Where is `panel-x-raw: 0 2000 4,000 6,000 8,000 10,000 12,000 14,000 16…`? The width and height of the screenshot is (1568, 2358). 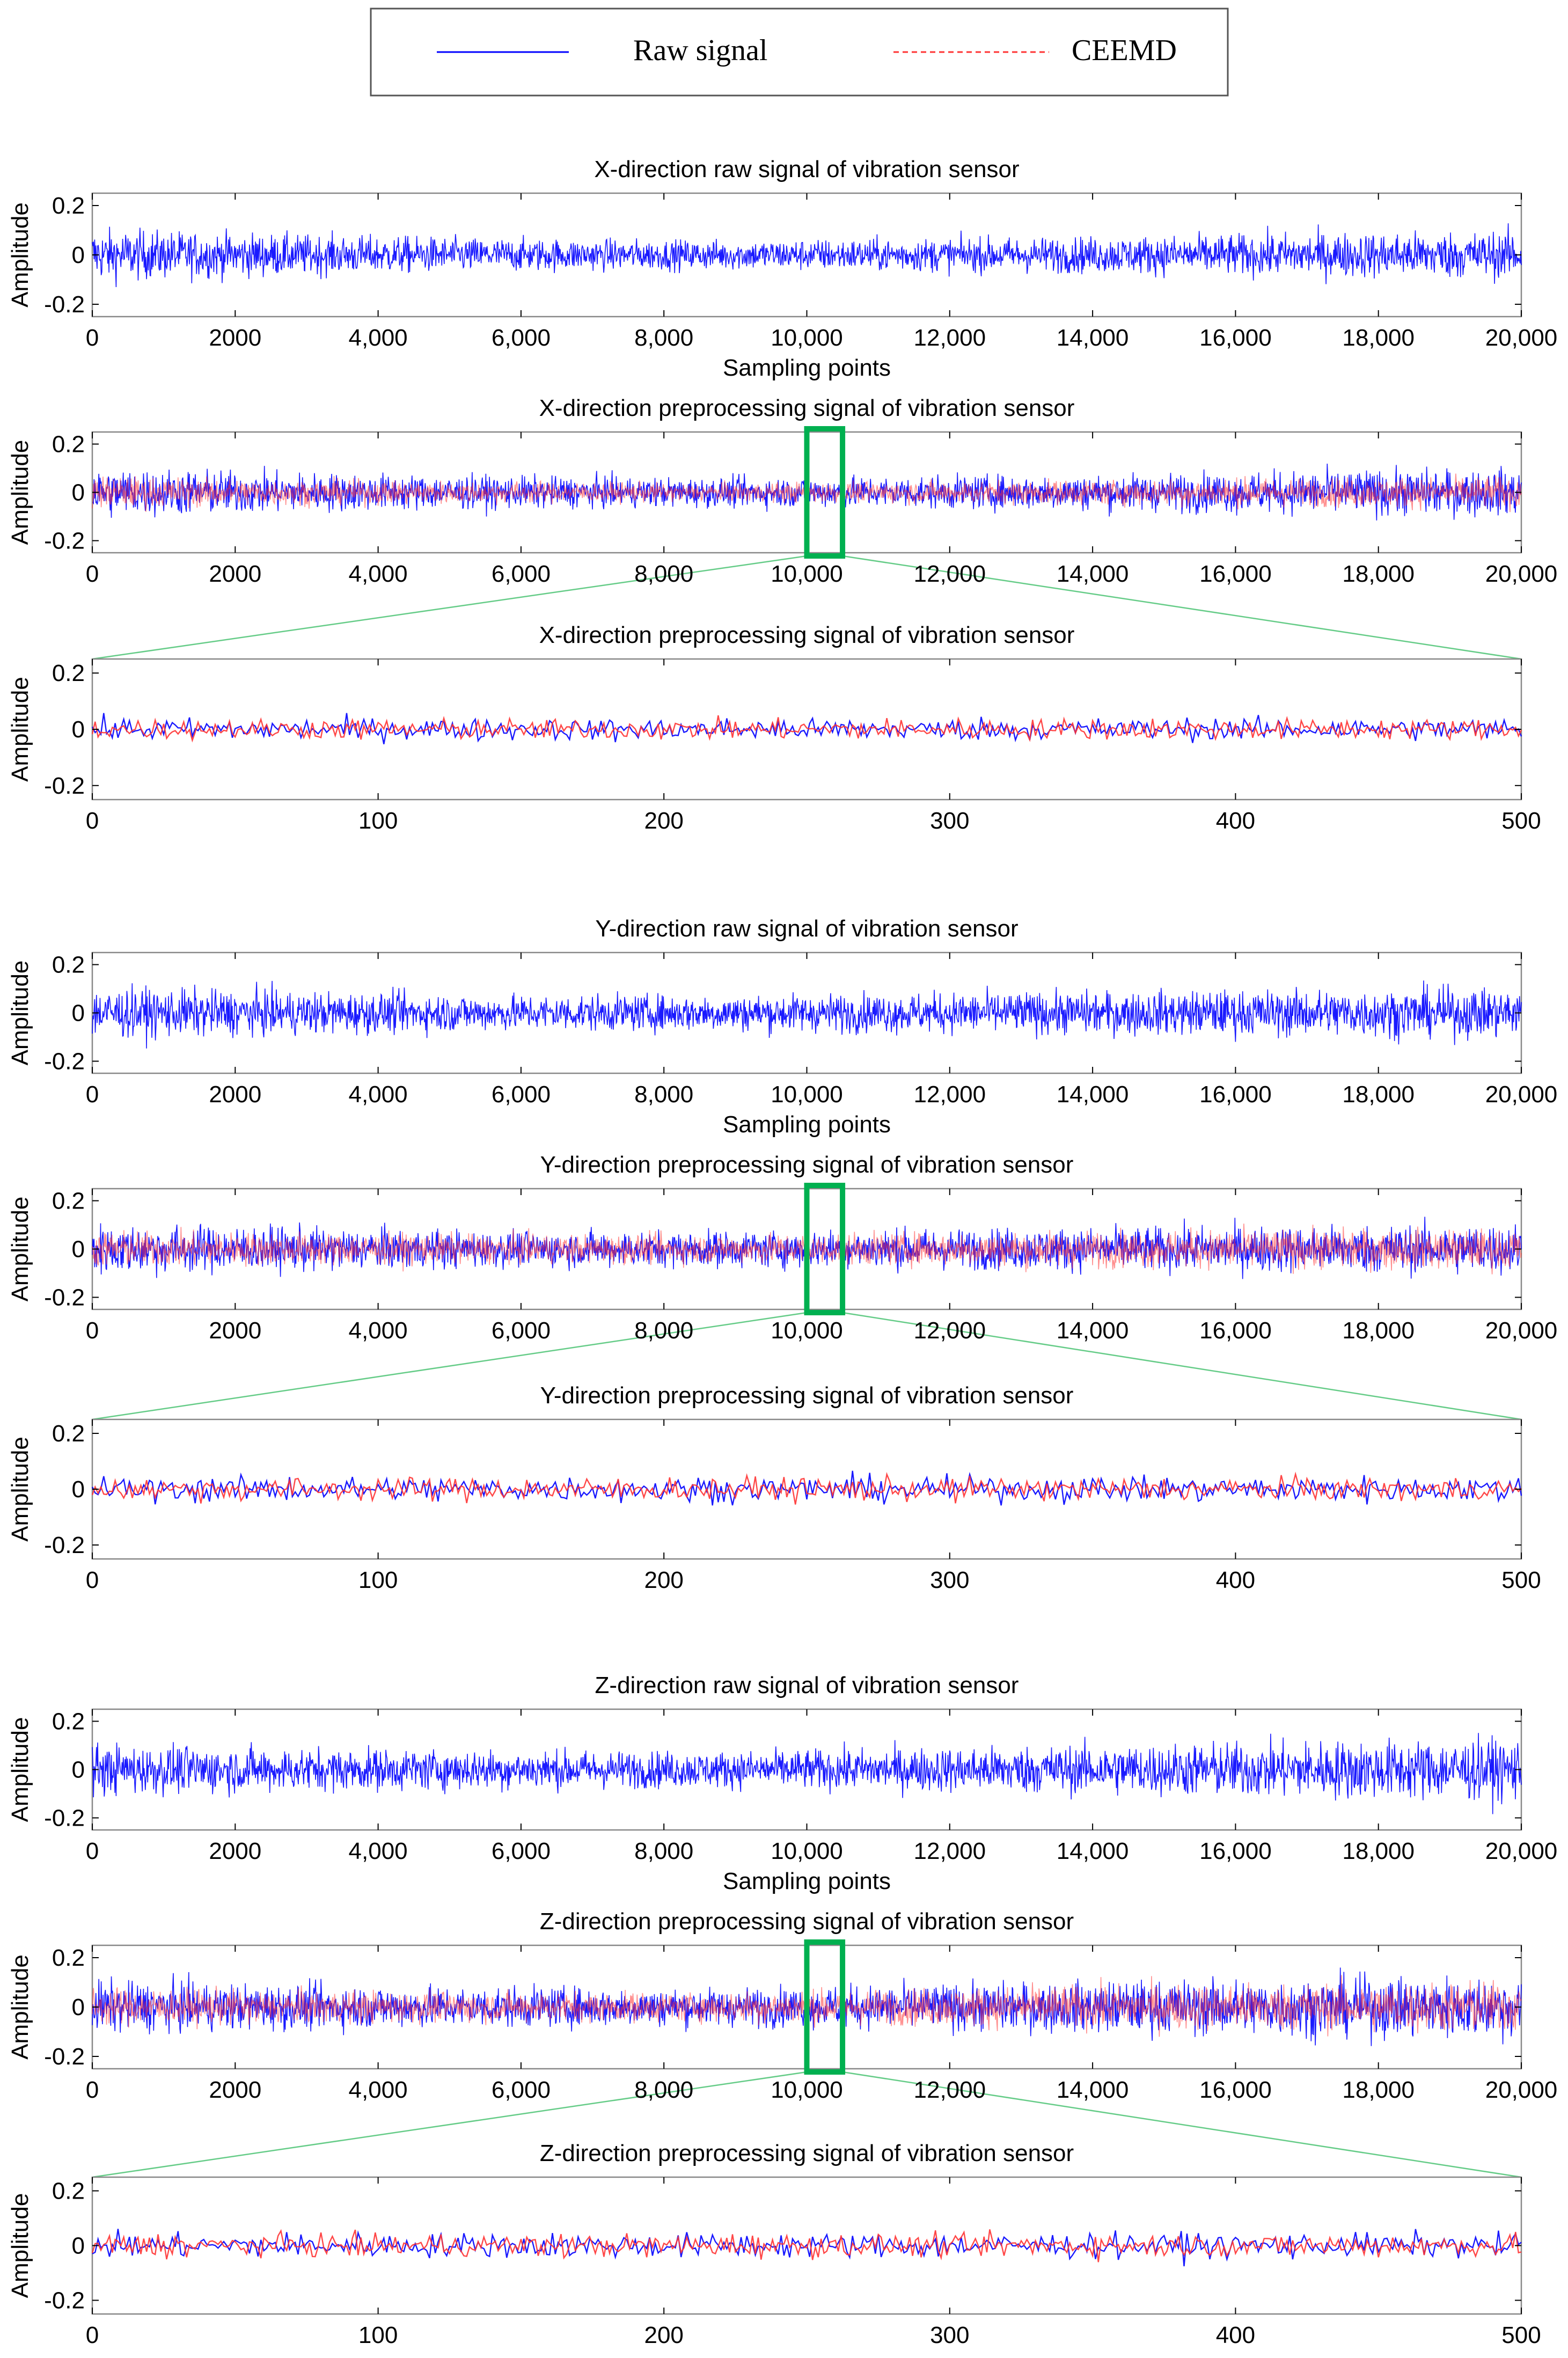
panel-x-raw: 0 2000 4,000 6,000 8,000 10,000 12,000 14,000 16… is located at coordinates (782, 268).